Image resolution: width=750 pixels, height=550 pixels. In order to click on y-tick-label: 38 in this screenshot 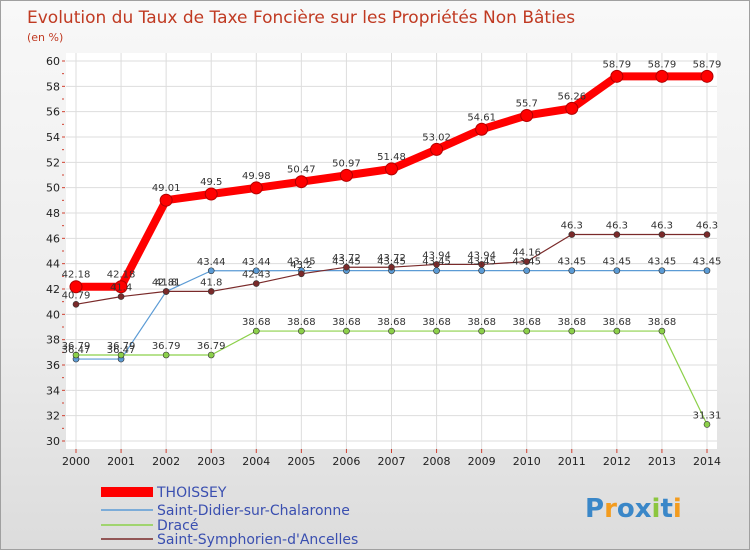, I will do `click(53, 340)`.